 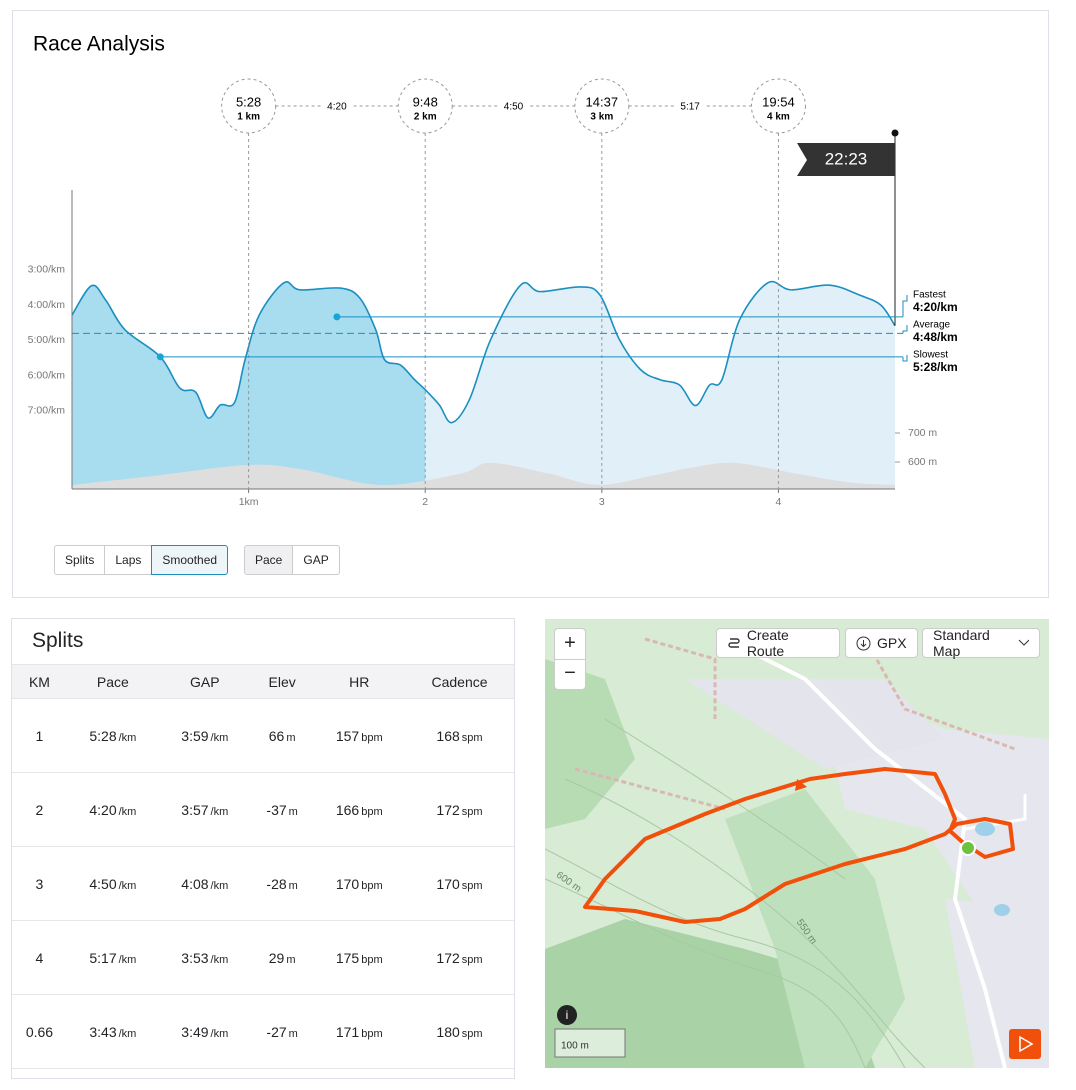 What do you see at coordinates (47, 305) in the screenshot?
I see `y-tick-label: 4:00/km` at bounding box center [47, 305].